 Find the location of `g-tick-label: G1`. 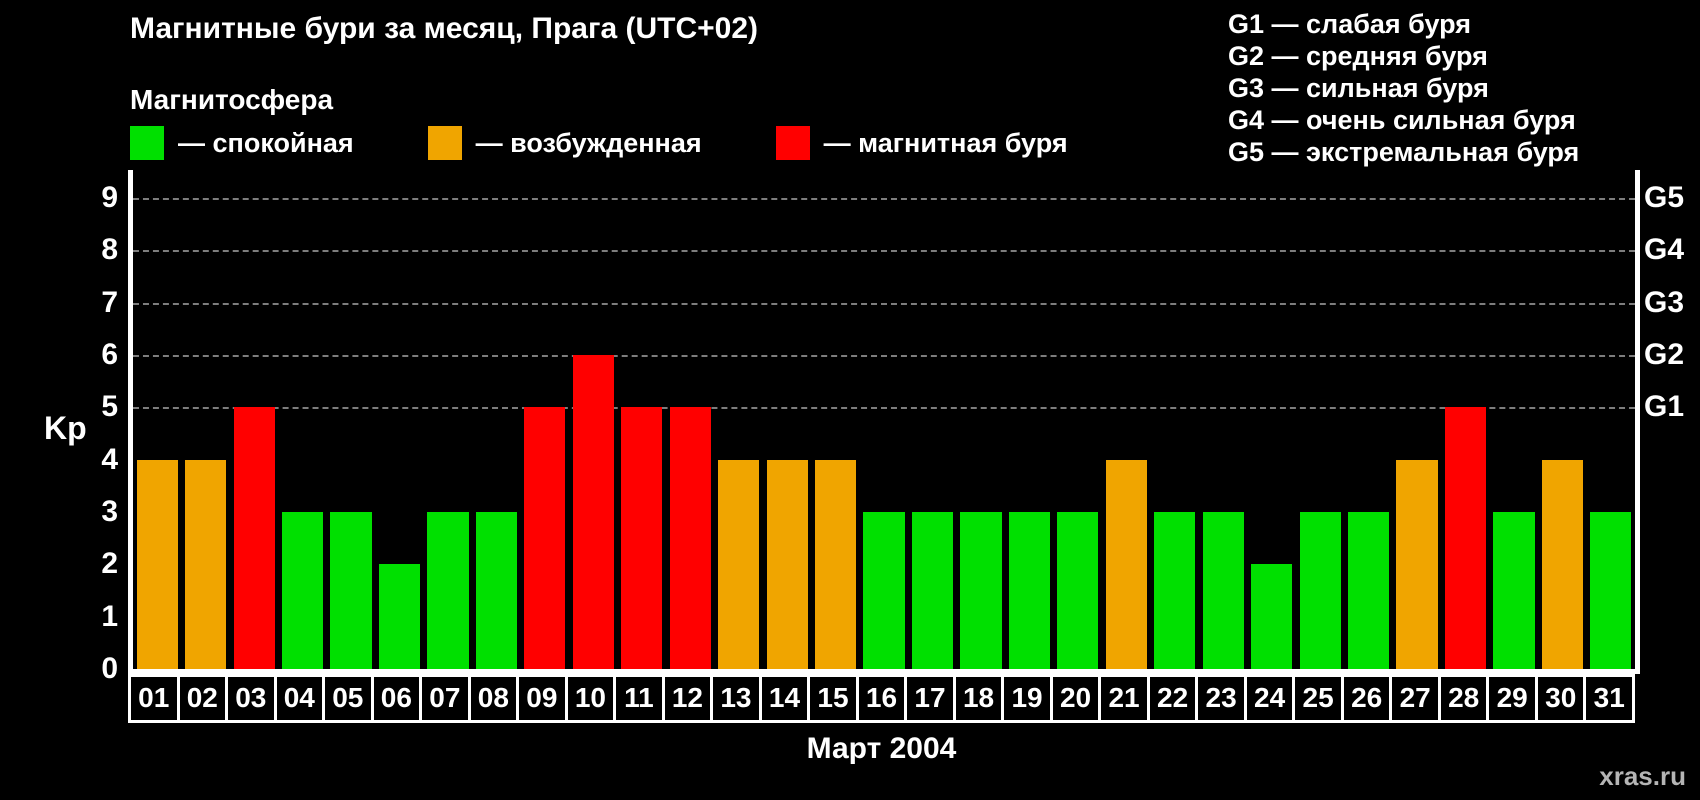

g-tick-label: G1 is located at coordinates (1664, 407).